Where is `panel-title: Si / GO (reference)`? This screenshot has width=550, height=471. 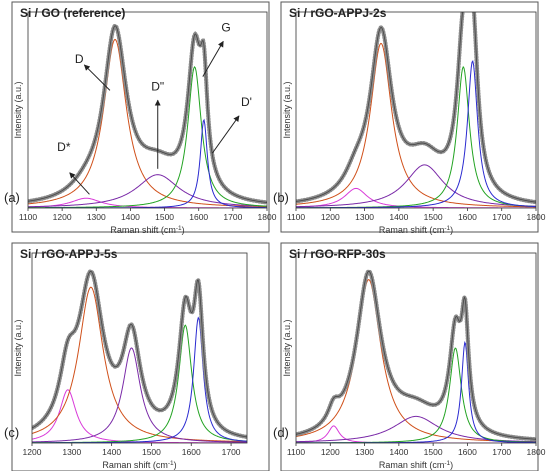
panel-title: Si / GO (reference) is located at coordinates (72, 13).